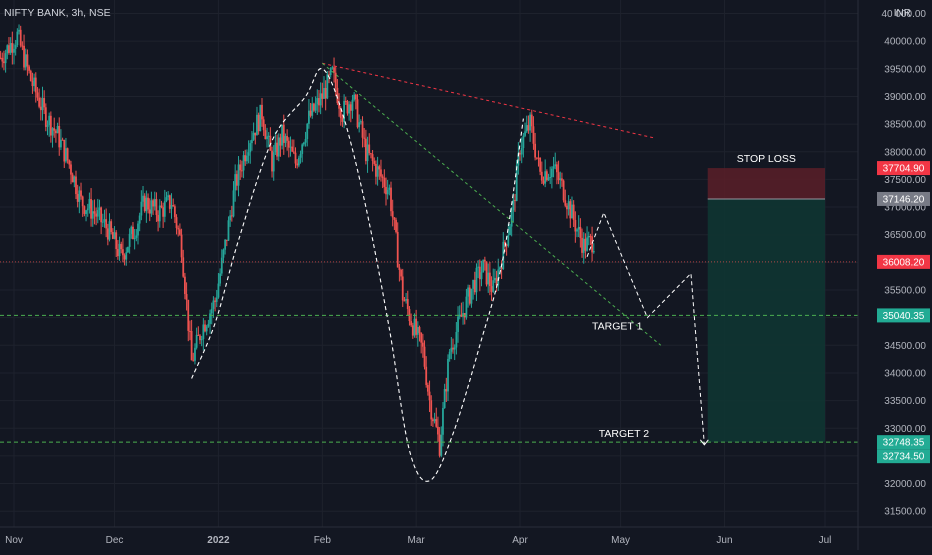 Image resolution: width=932 pixels, height=555 pixels. What do you see at coordinates (825, 540) in the screenshot?
I see `x-tick-label: Jul` at bounding box center [825, 540].